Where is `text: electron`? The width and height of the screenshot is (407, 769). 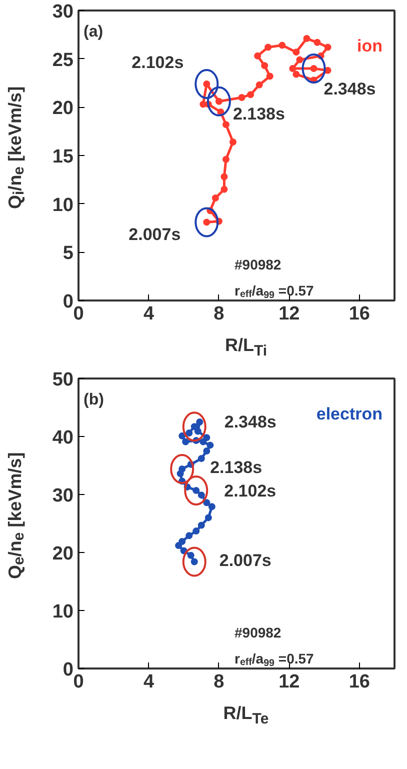 text: electron is located at coordinates (349, 414).